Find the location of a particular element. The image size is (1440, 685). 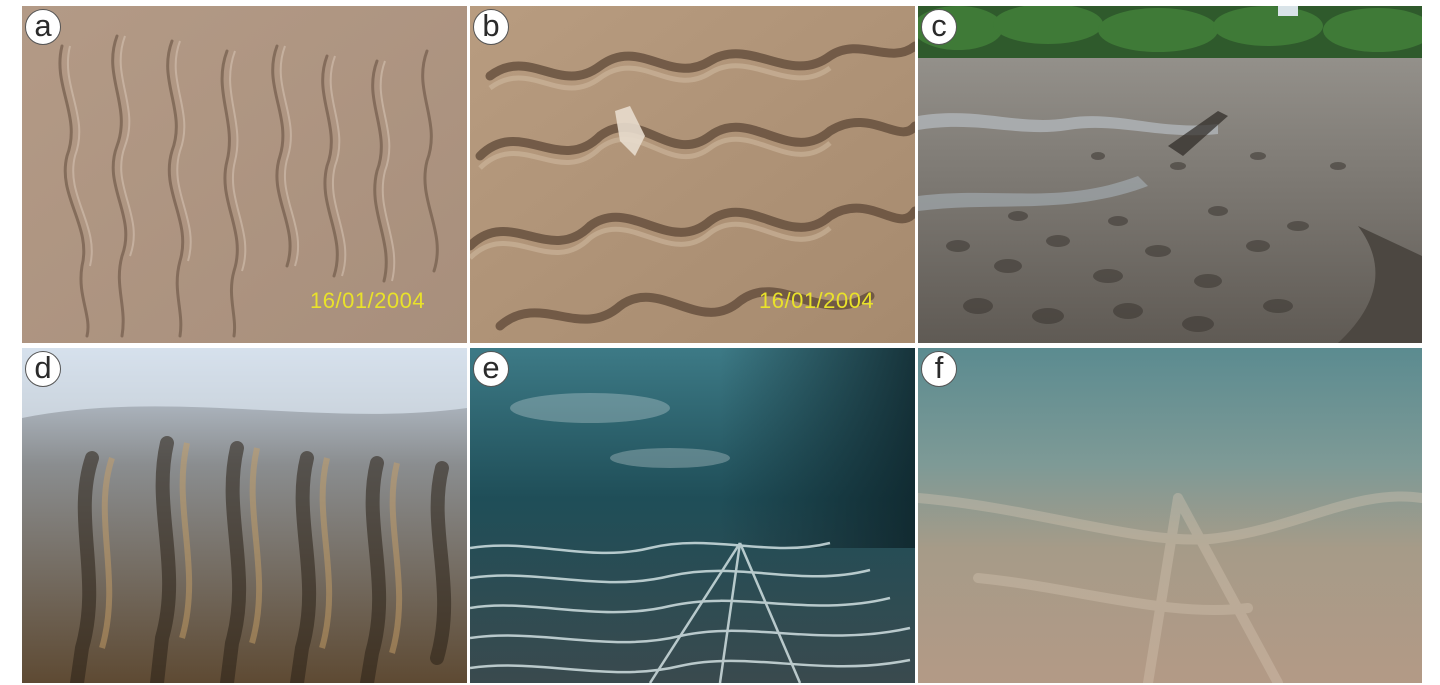

panel-label-e: e is located at coordinates (491, 369).